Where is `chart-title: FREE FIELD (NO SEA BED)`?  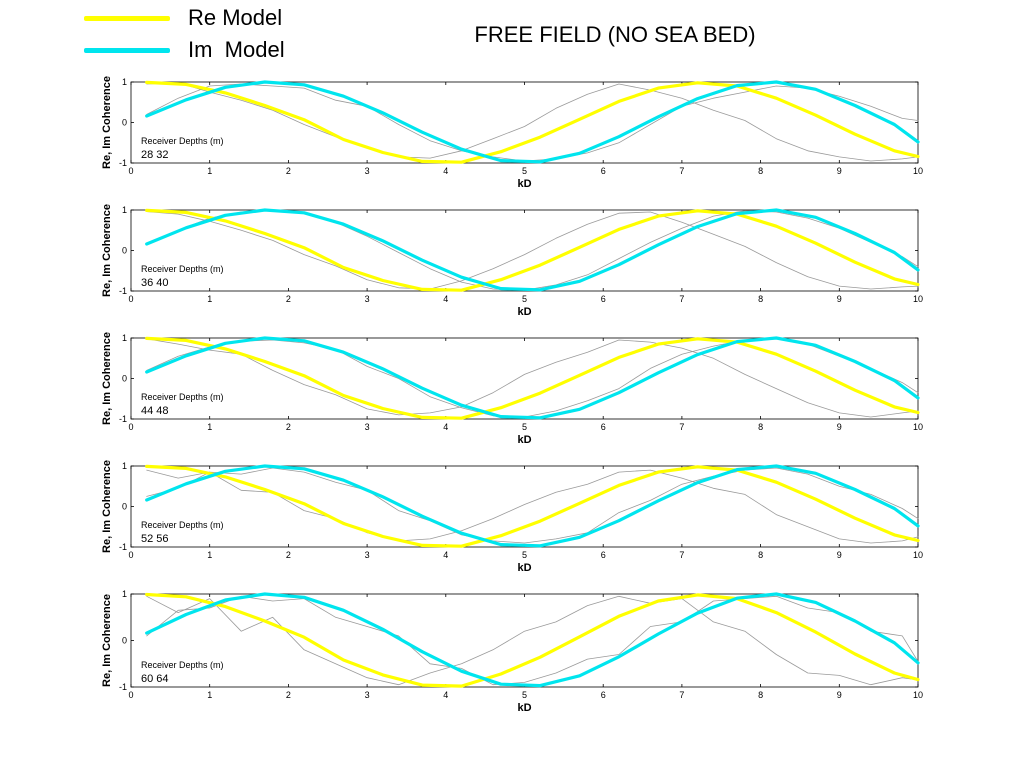
chart-title: FREE FIELD (NO SEA BED) is located at coordinates (615, 34).